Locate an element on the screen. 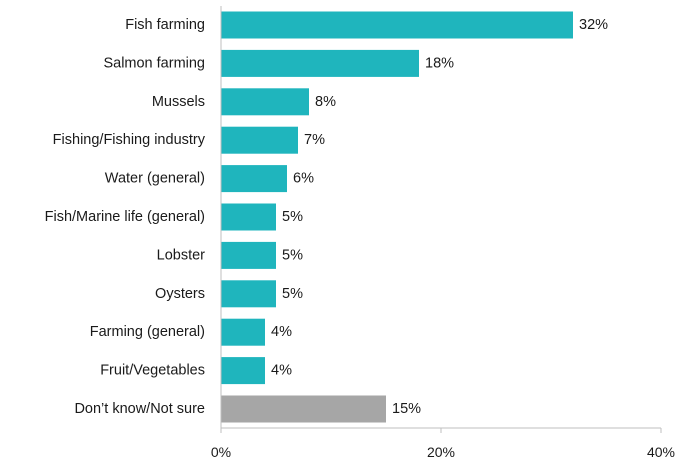 The height and width of the screenshot is (462, 677). x-tick-label: 40% is located at coordinates (661, 452).